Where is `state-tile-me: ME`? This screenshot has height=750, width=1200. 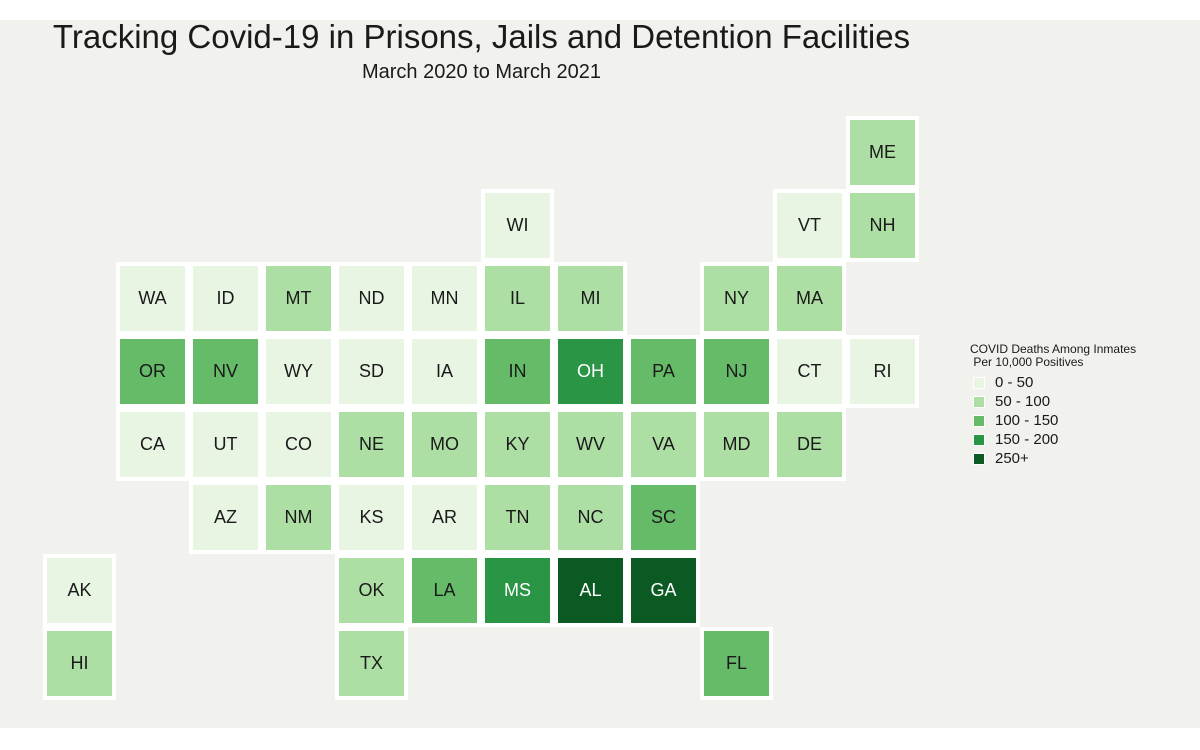 state-tile-me: ME is located at coordinates (882, 152).